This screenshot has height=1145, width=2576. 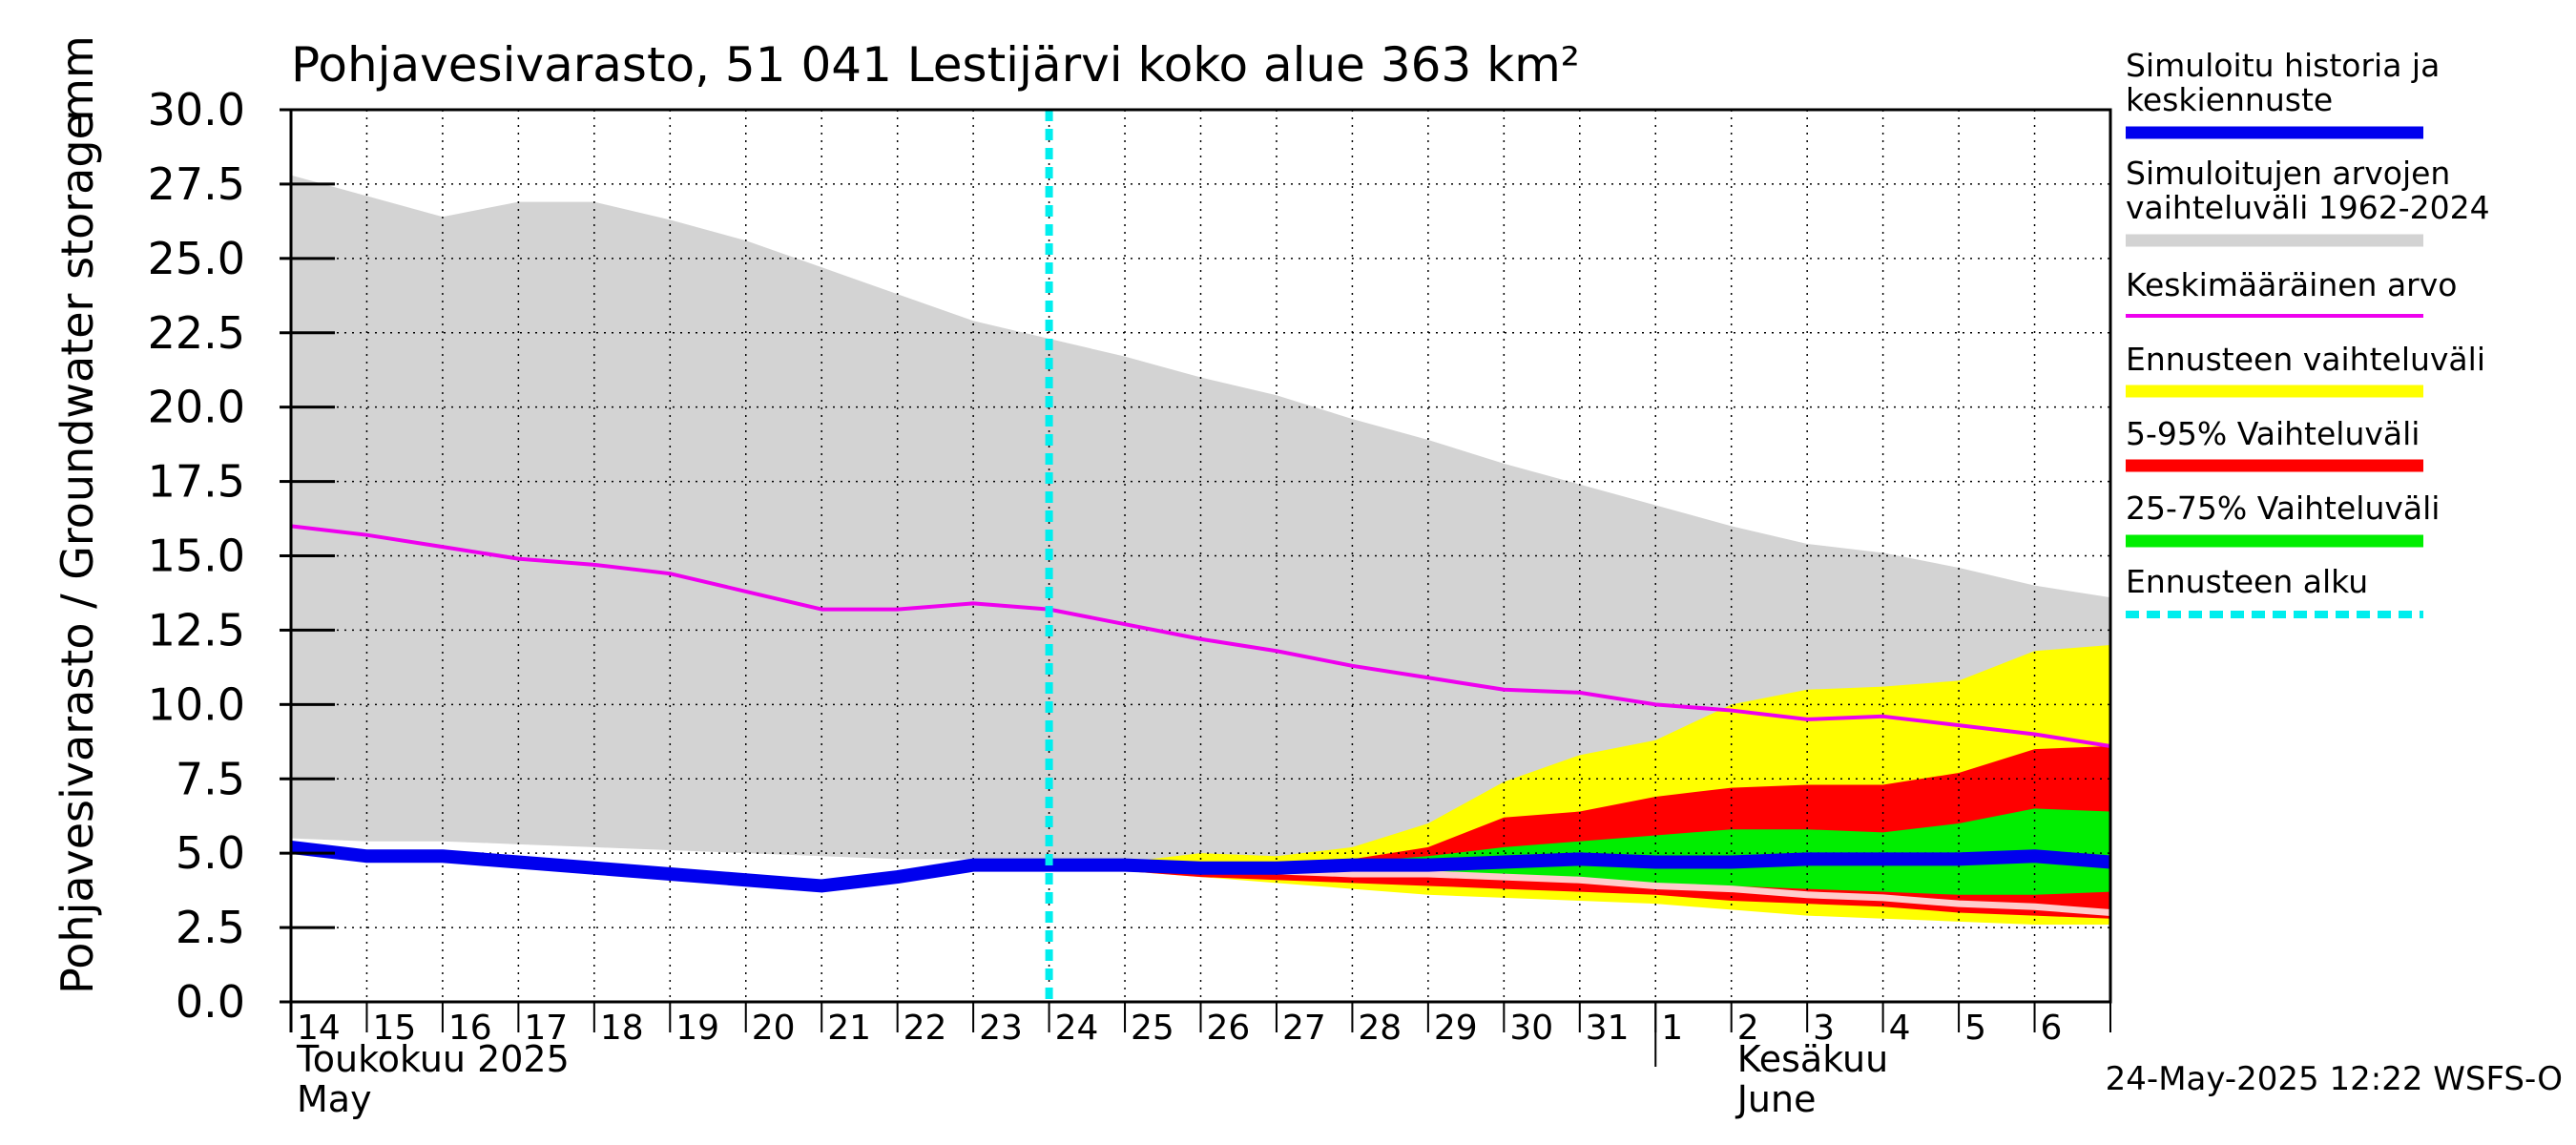 What do you see at coordinates (2308, 207) in the screenshot?
I see `legend-label: vaihteluväli 1962-2024` at bounding box center [2308, 207].